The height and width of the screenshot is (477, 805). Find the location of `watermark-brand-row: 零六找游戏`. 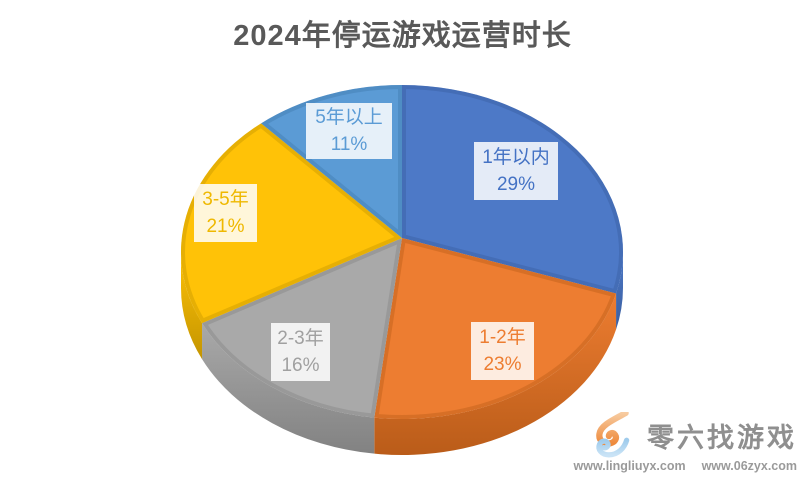

watermark-brand-row: 零六找游戏 is located at coordinates (691, 435).